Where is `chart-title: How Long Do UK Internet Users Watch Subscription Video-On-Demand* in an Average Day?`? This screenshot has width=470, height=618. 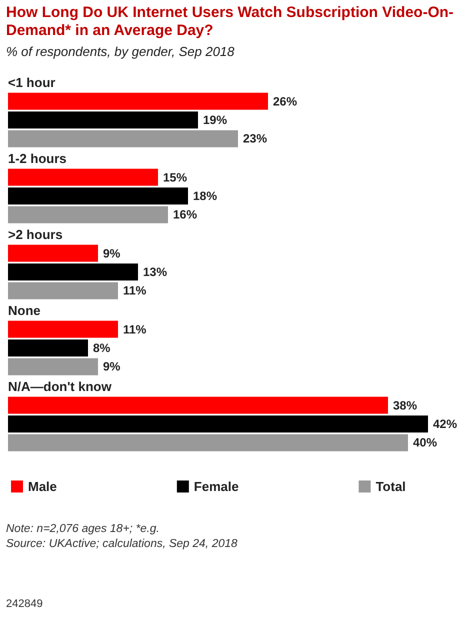
chart-title: How Long Do UK Internet Users Watch Subscription Video-On-Demand* in an Average Day? is located at coordinates (230, 22).